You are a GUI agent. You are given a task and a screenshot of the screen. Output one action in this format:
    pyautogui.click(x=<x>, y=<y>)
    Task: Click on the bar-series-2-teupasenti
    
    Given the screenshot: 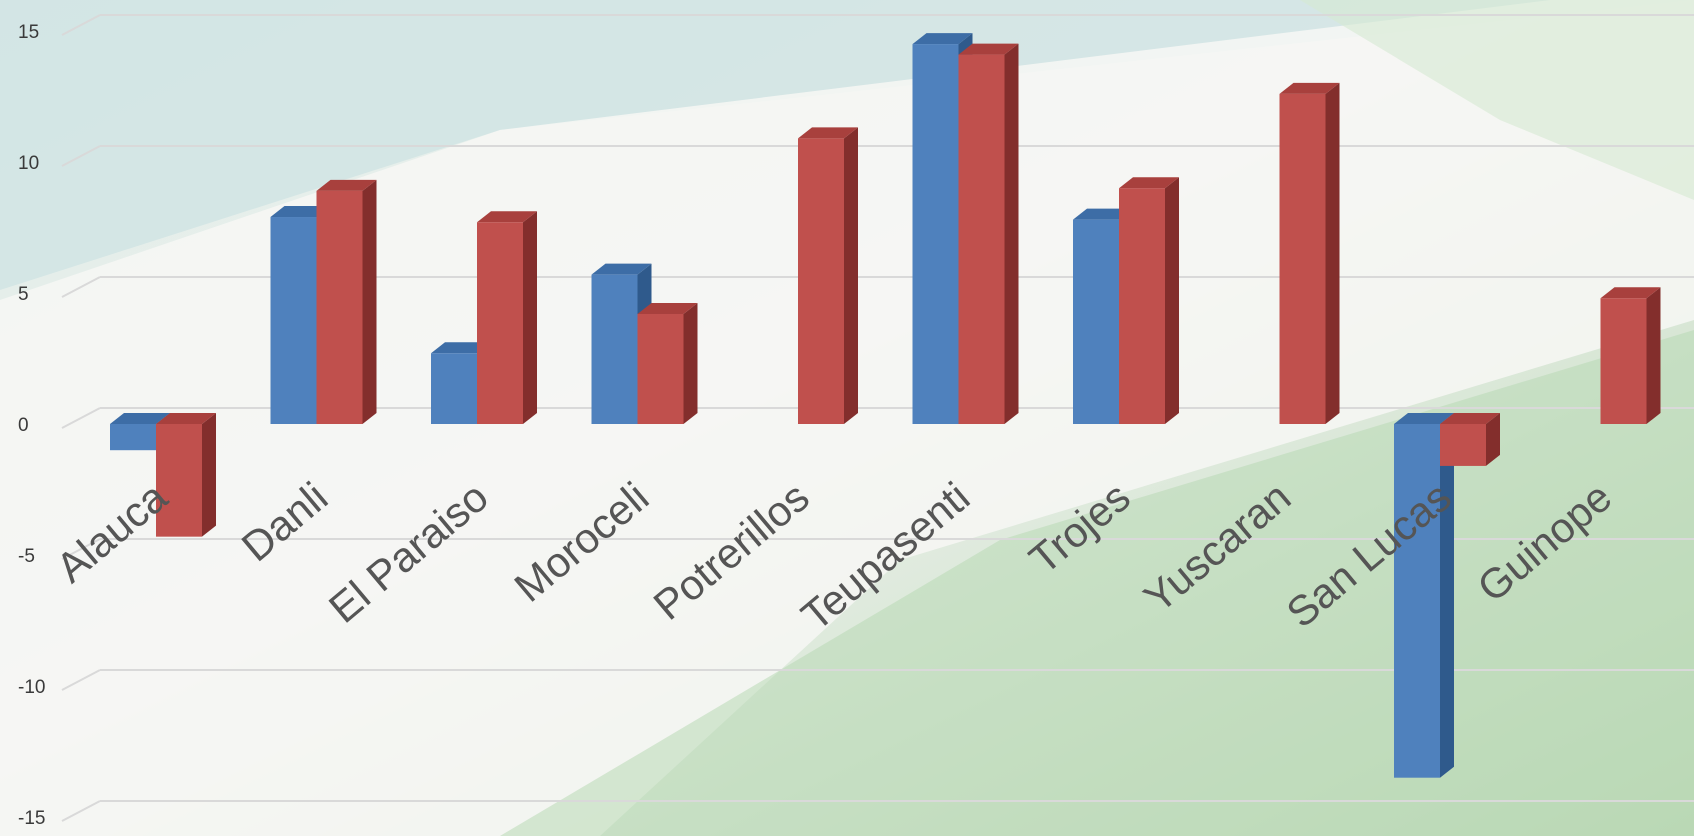 What is the action you would take?
    pyautogui.click(x=988, y=233)
    